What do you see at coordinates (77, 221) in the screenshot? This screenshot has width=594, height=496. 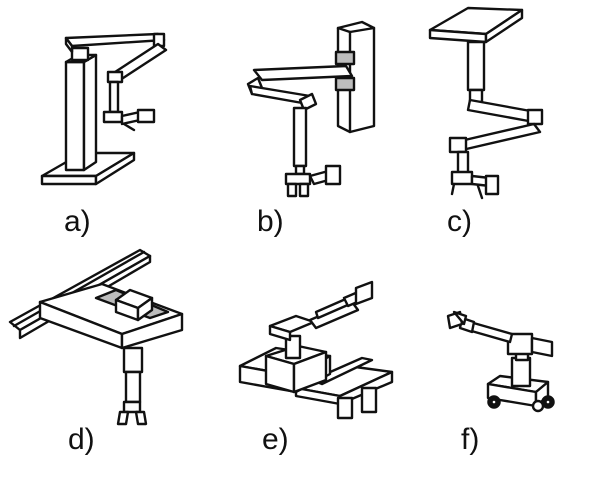 I see `panel-label-a: a)` at bounding box center [77, 221].